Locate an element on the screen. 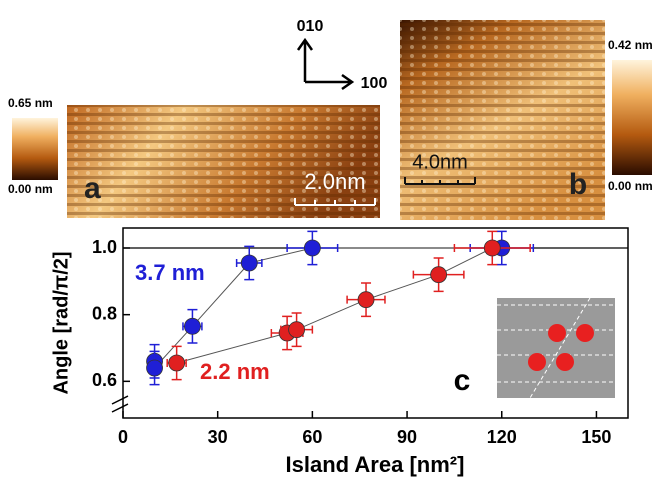  y-axis-label: Angle [rad/π/2] is located at coordinates (61, 322).